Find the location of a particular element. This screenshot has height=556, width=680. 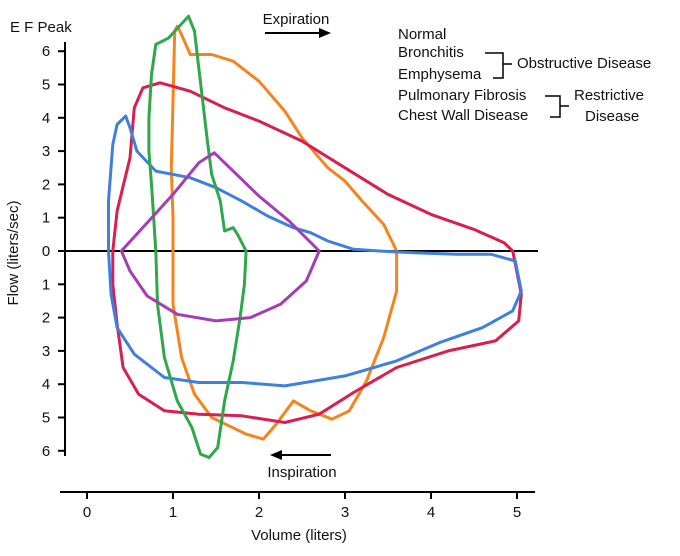

y-axis-top-label: E F Peak is located at coordinates (41, 27).